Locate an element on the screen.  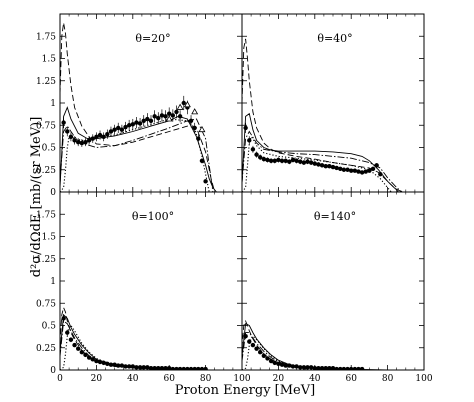
y-tick-label: 0 is located at coordinates (53, 193).